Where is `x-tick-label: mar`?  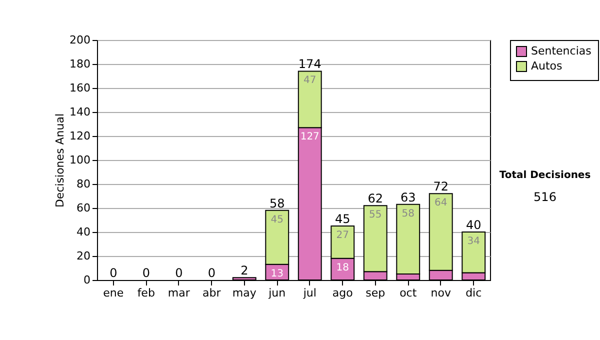 x-tick-label: mar is located at coordinates (179, 293).